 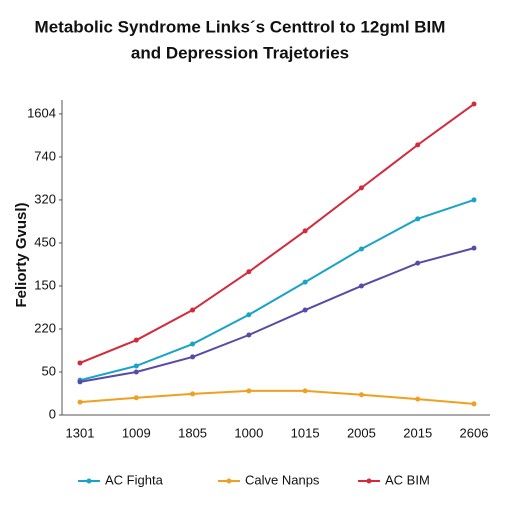 I want to click on x-tick-label: 1805, so click(x=192, y=432).